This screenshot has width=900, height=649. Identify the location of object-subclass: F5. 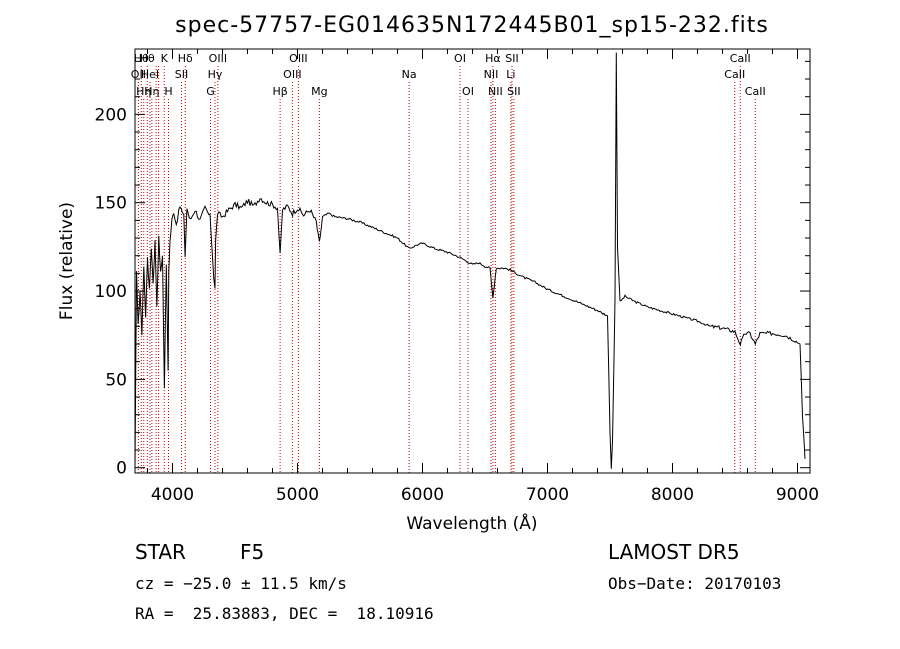
(252, 552).